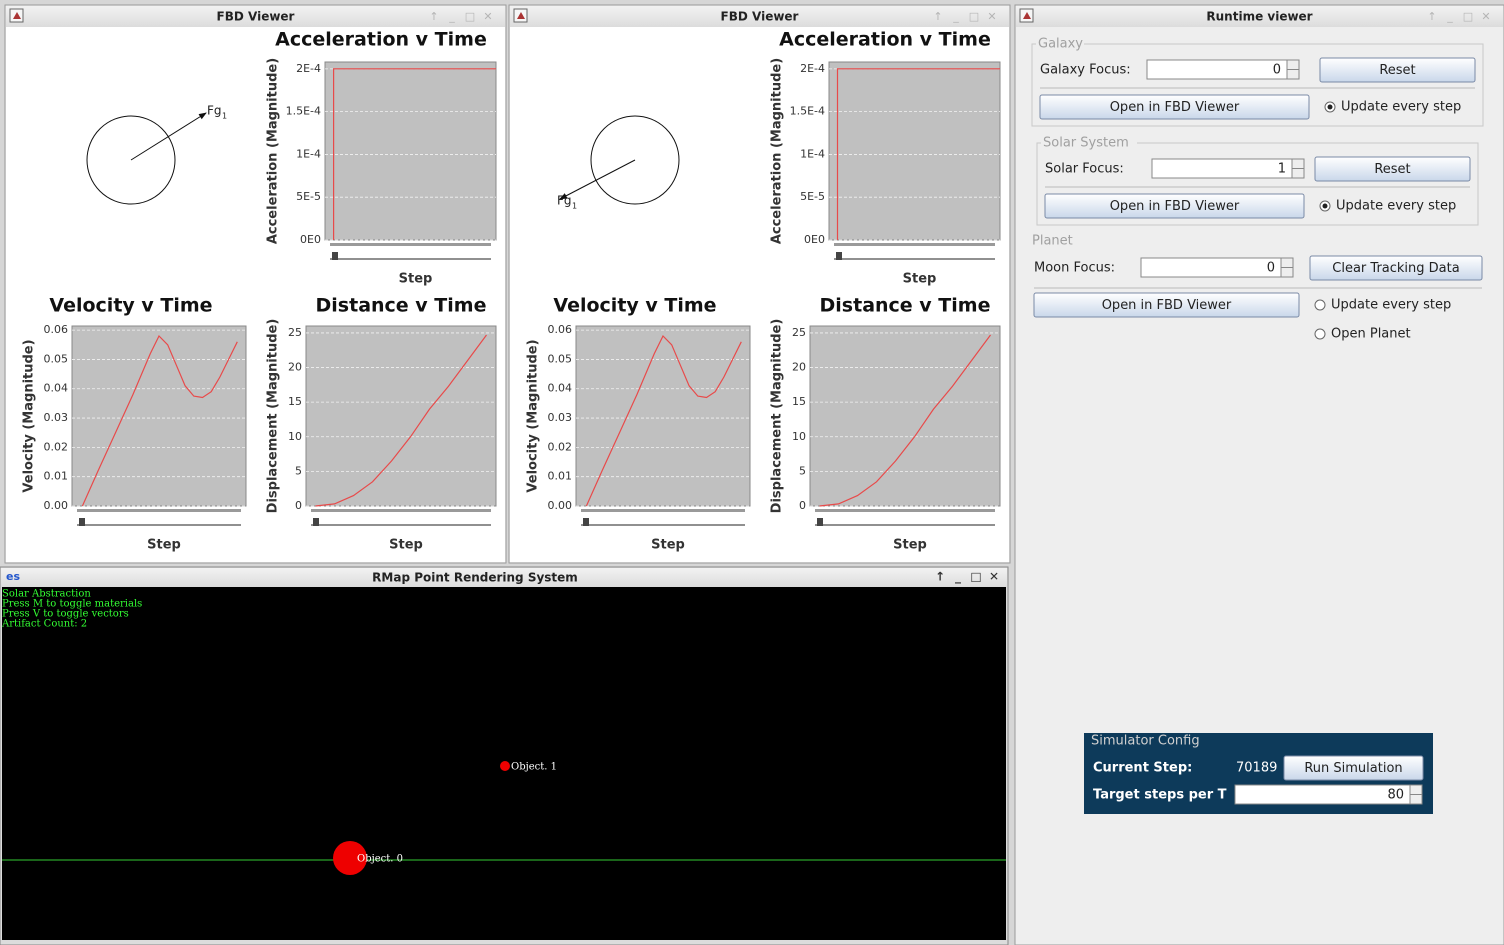 The height and width of the screenshot is (945, 1504). I want to click on group-label: Solar System, so click(1086, 143).